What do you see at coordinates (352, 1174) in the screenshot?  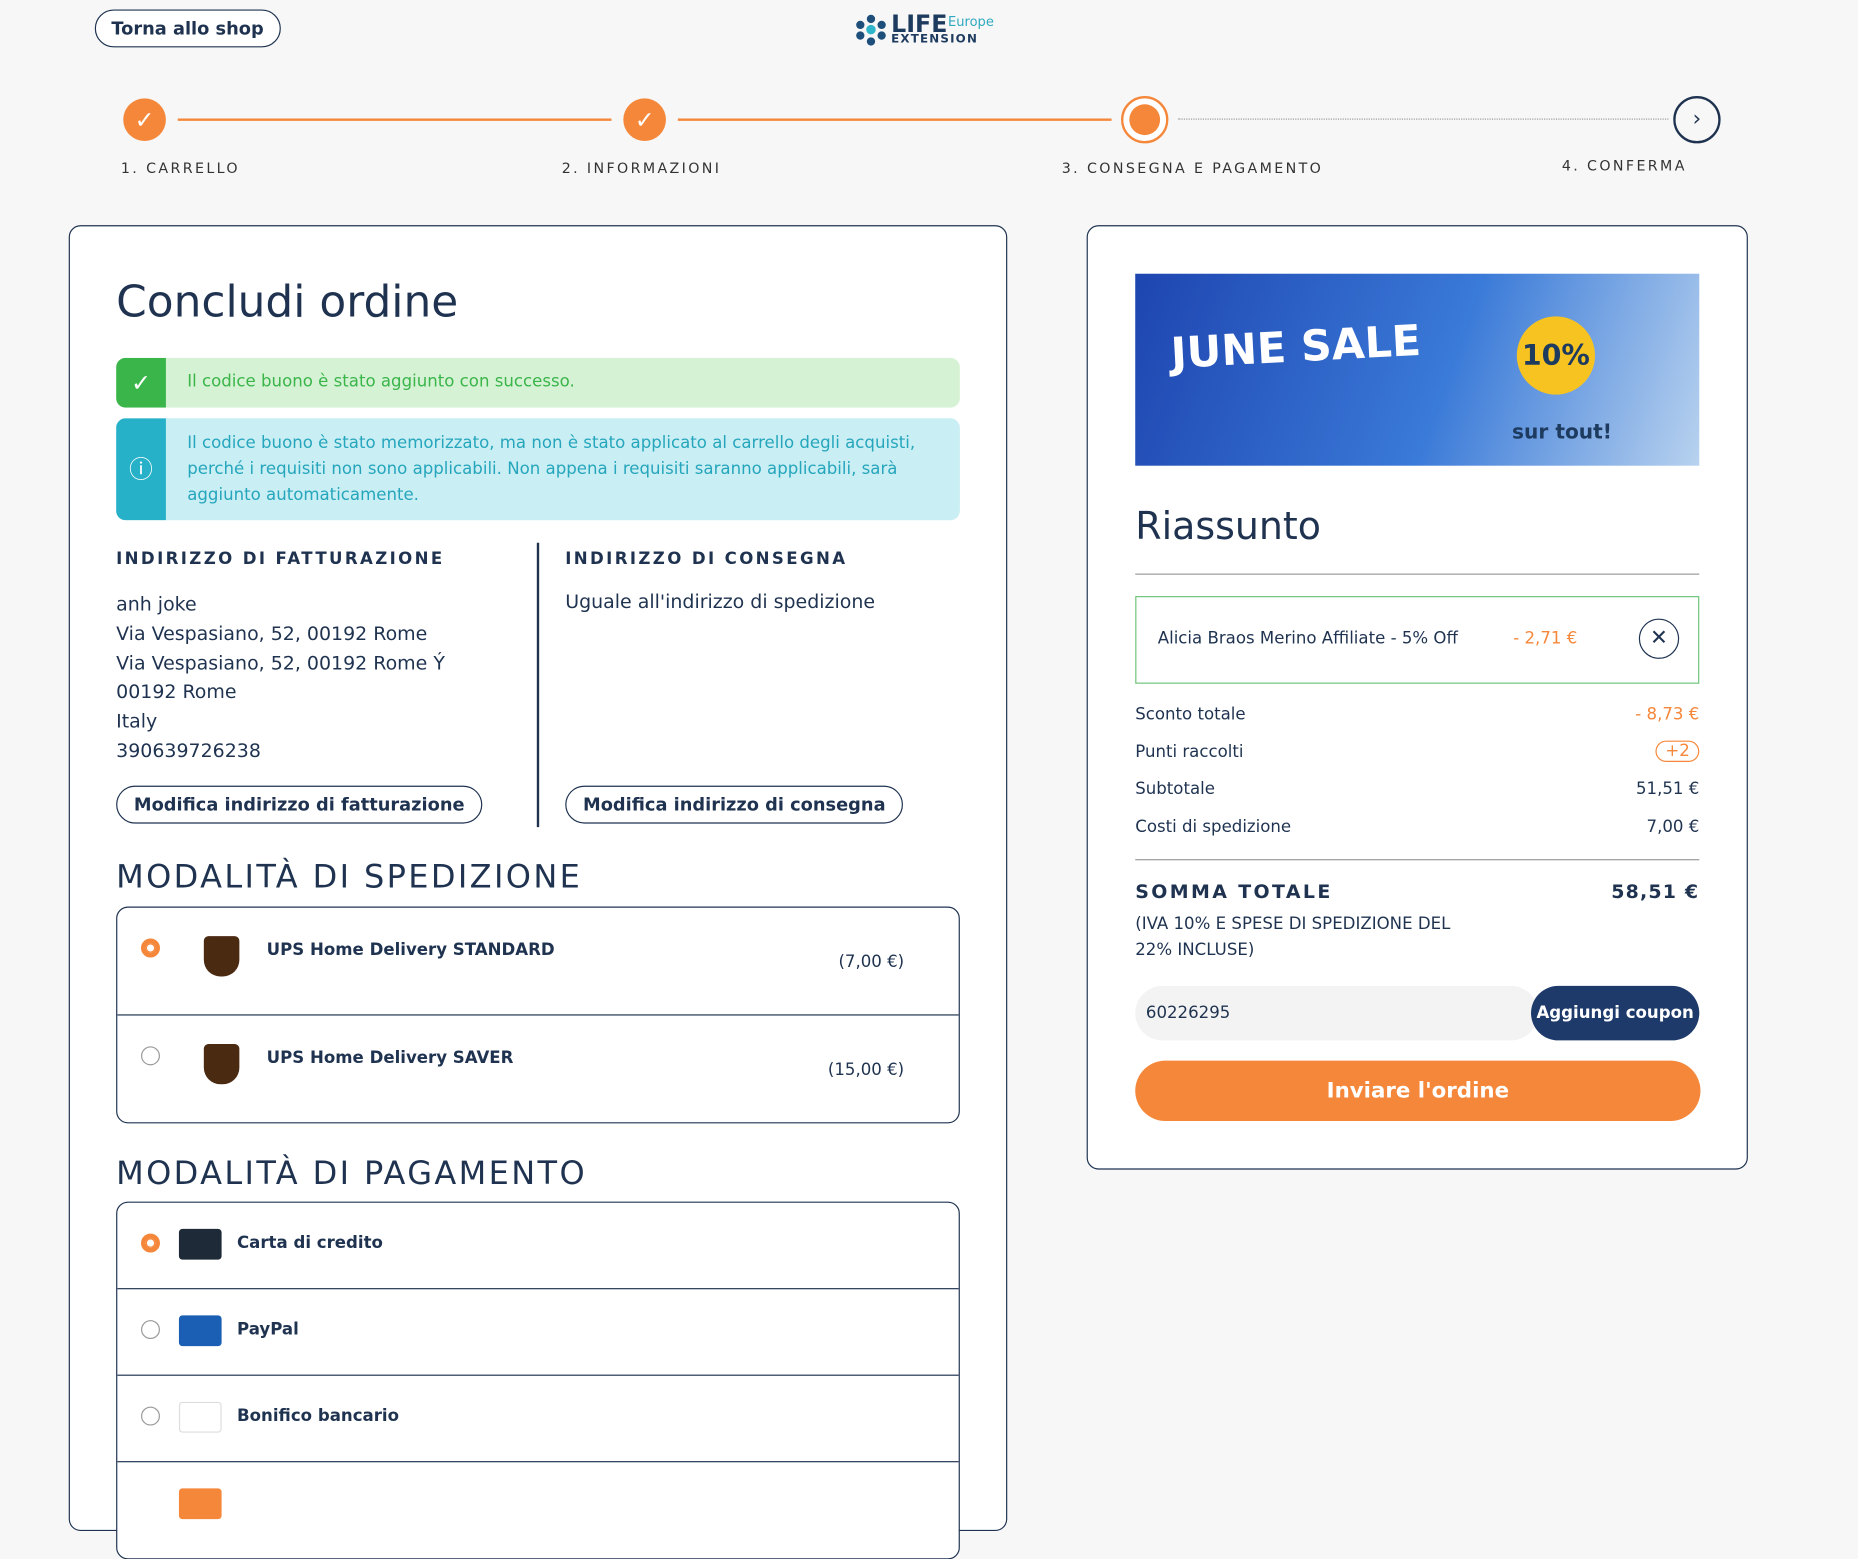 I see `payment-heading: MODALITÀ DI PAGAMENTO` at bounding box center [352, 1174].